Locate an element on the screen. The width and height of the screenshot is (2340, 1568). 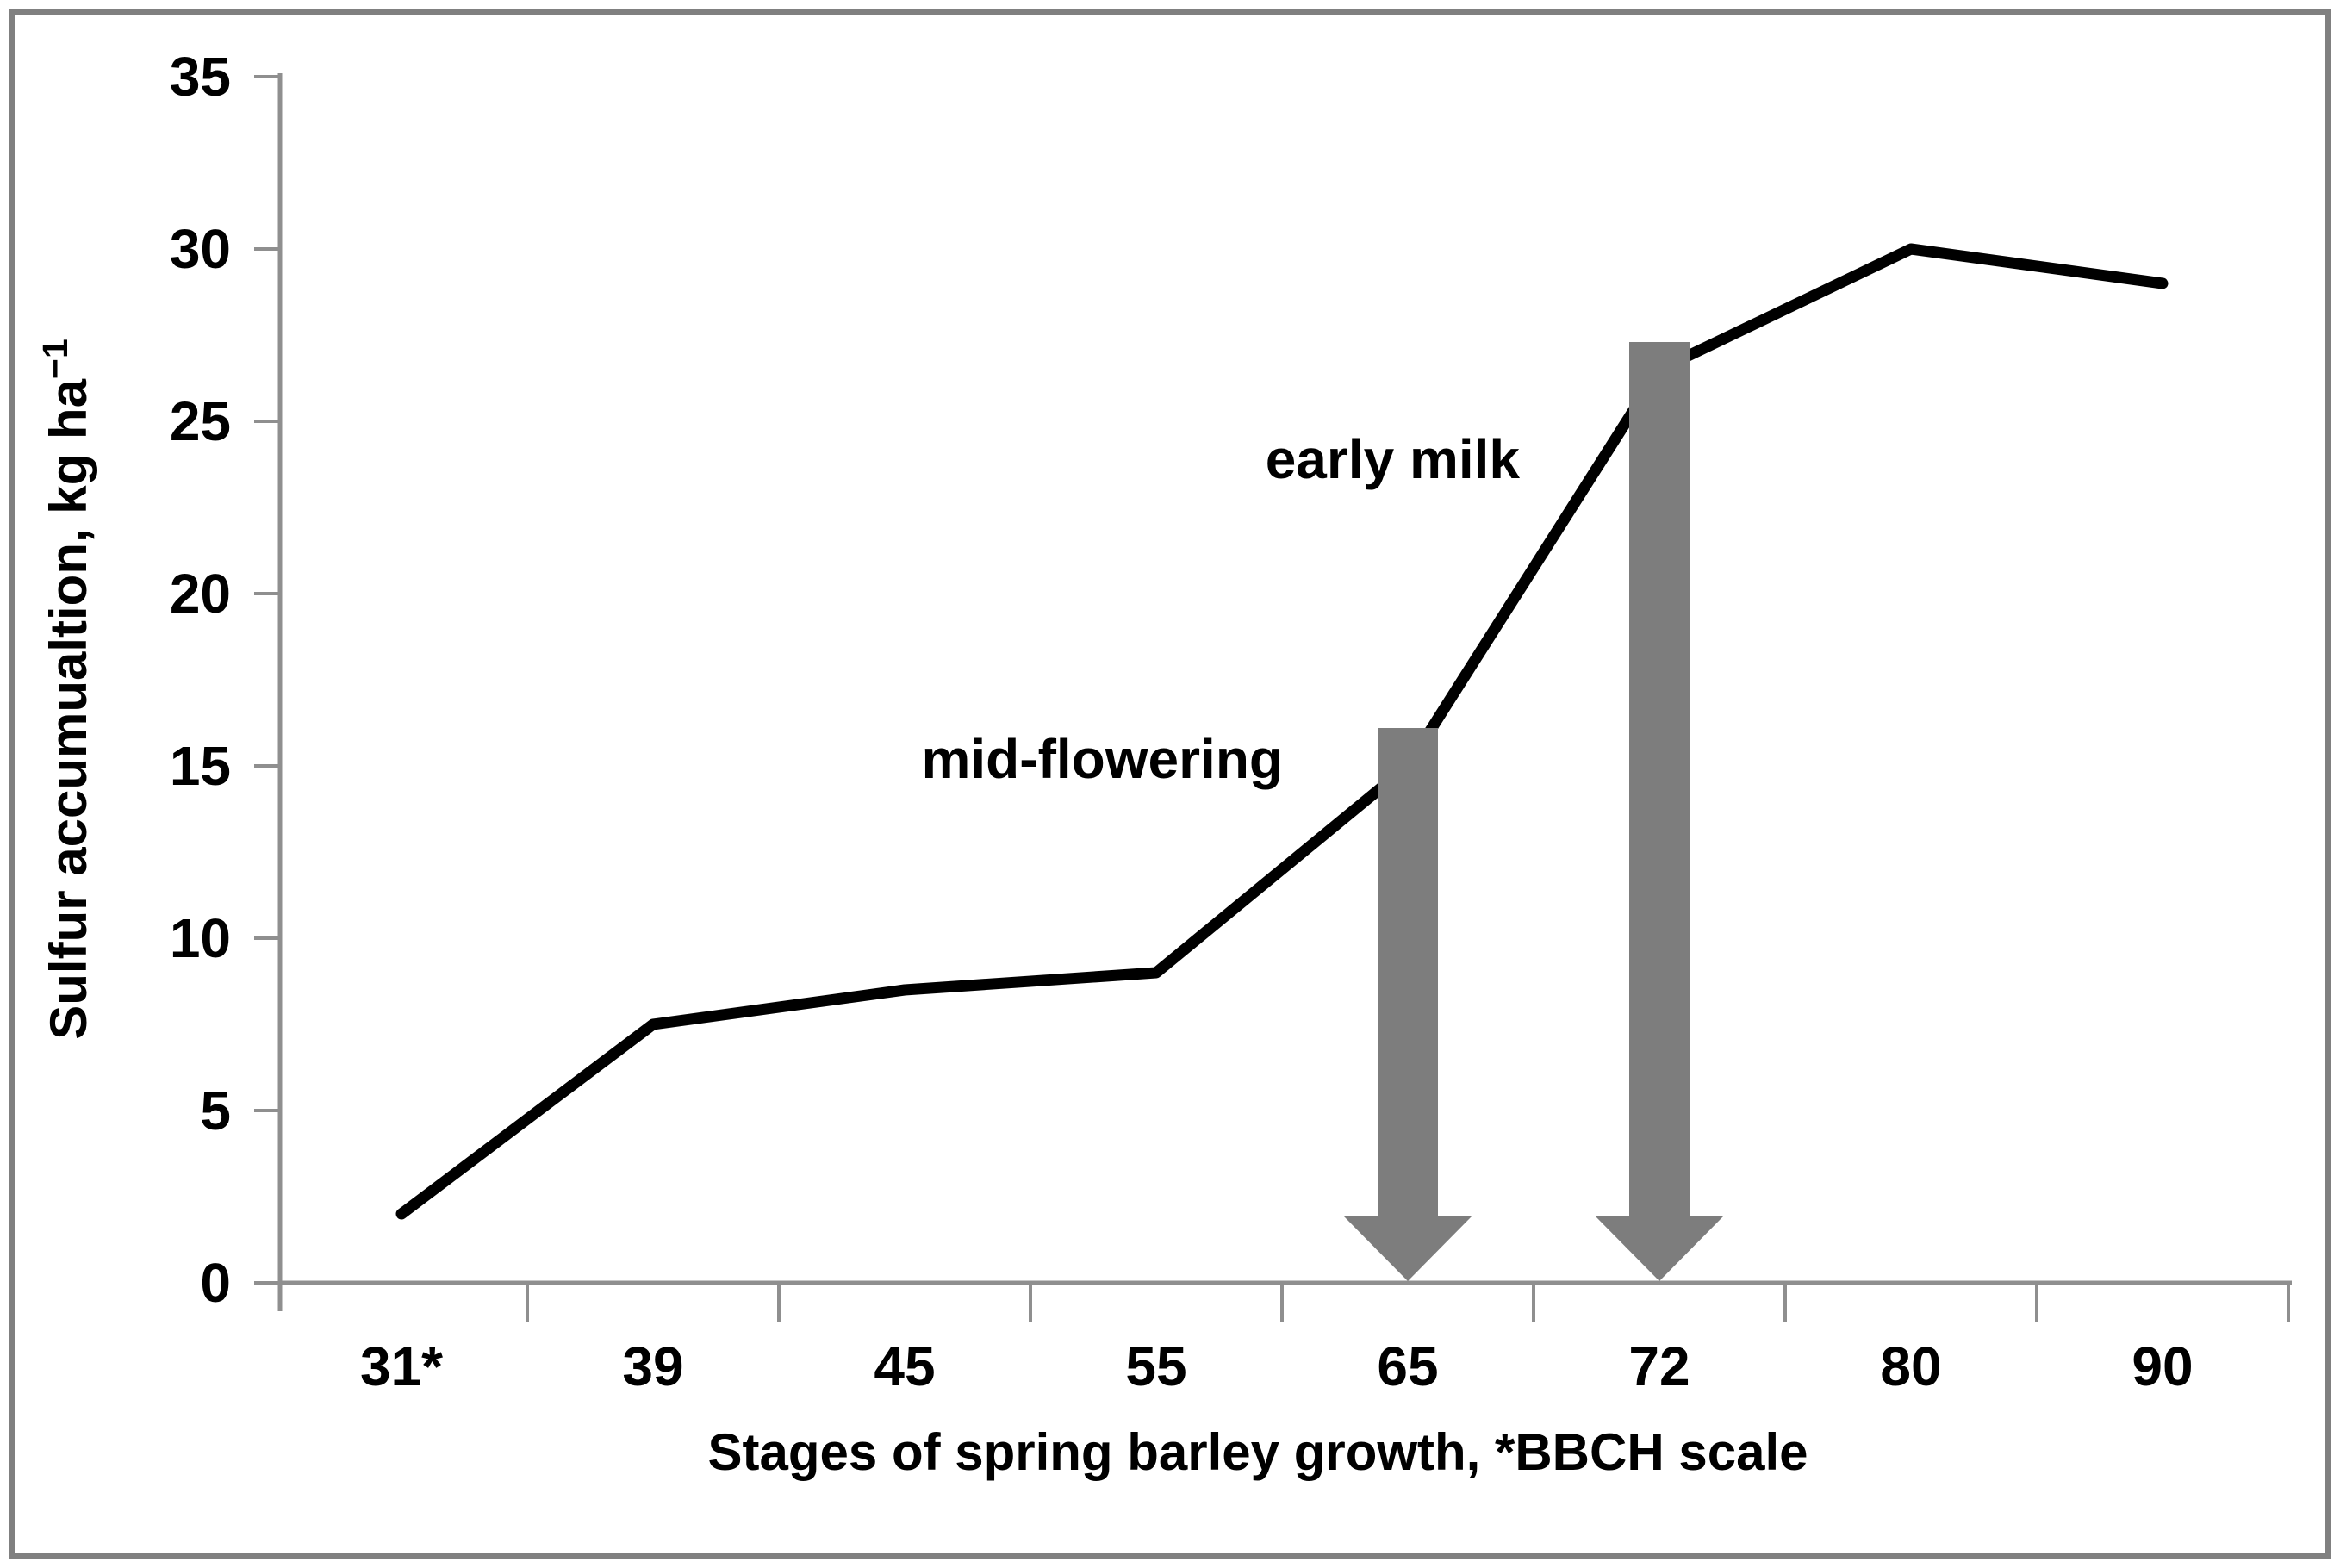
y-tick-label-5: 5 is located at coordinates (216, 1111).